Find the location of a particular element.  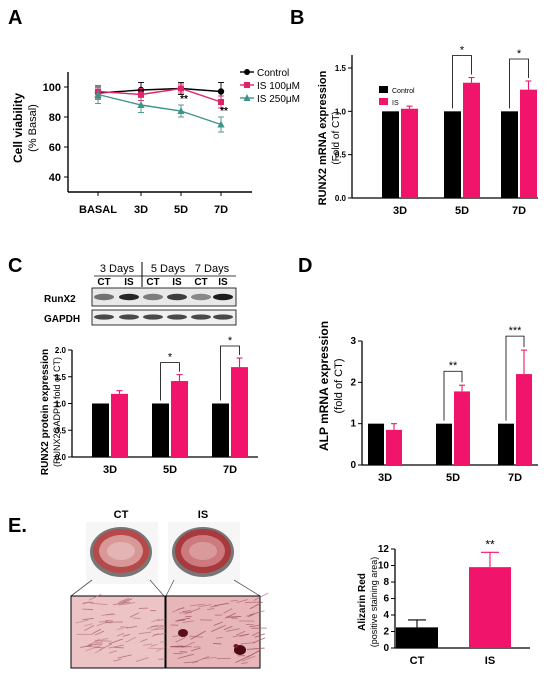

chart-d-ylabel2: (fold of CT) is located at coordinates (339, 385).